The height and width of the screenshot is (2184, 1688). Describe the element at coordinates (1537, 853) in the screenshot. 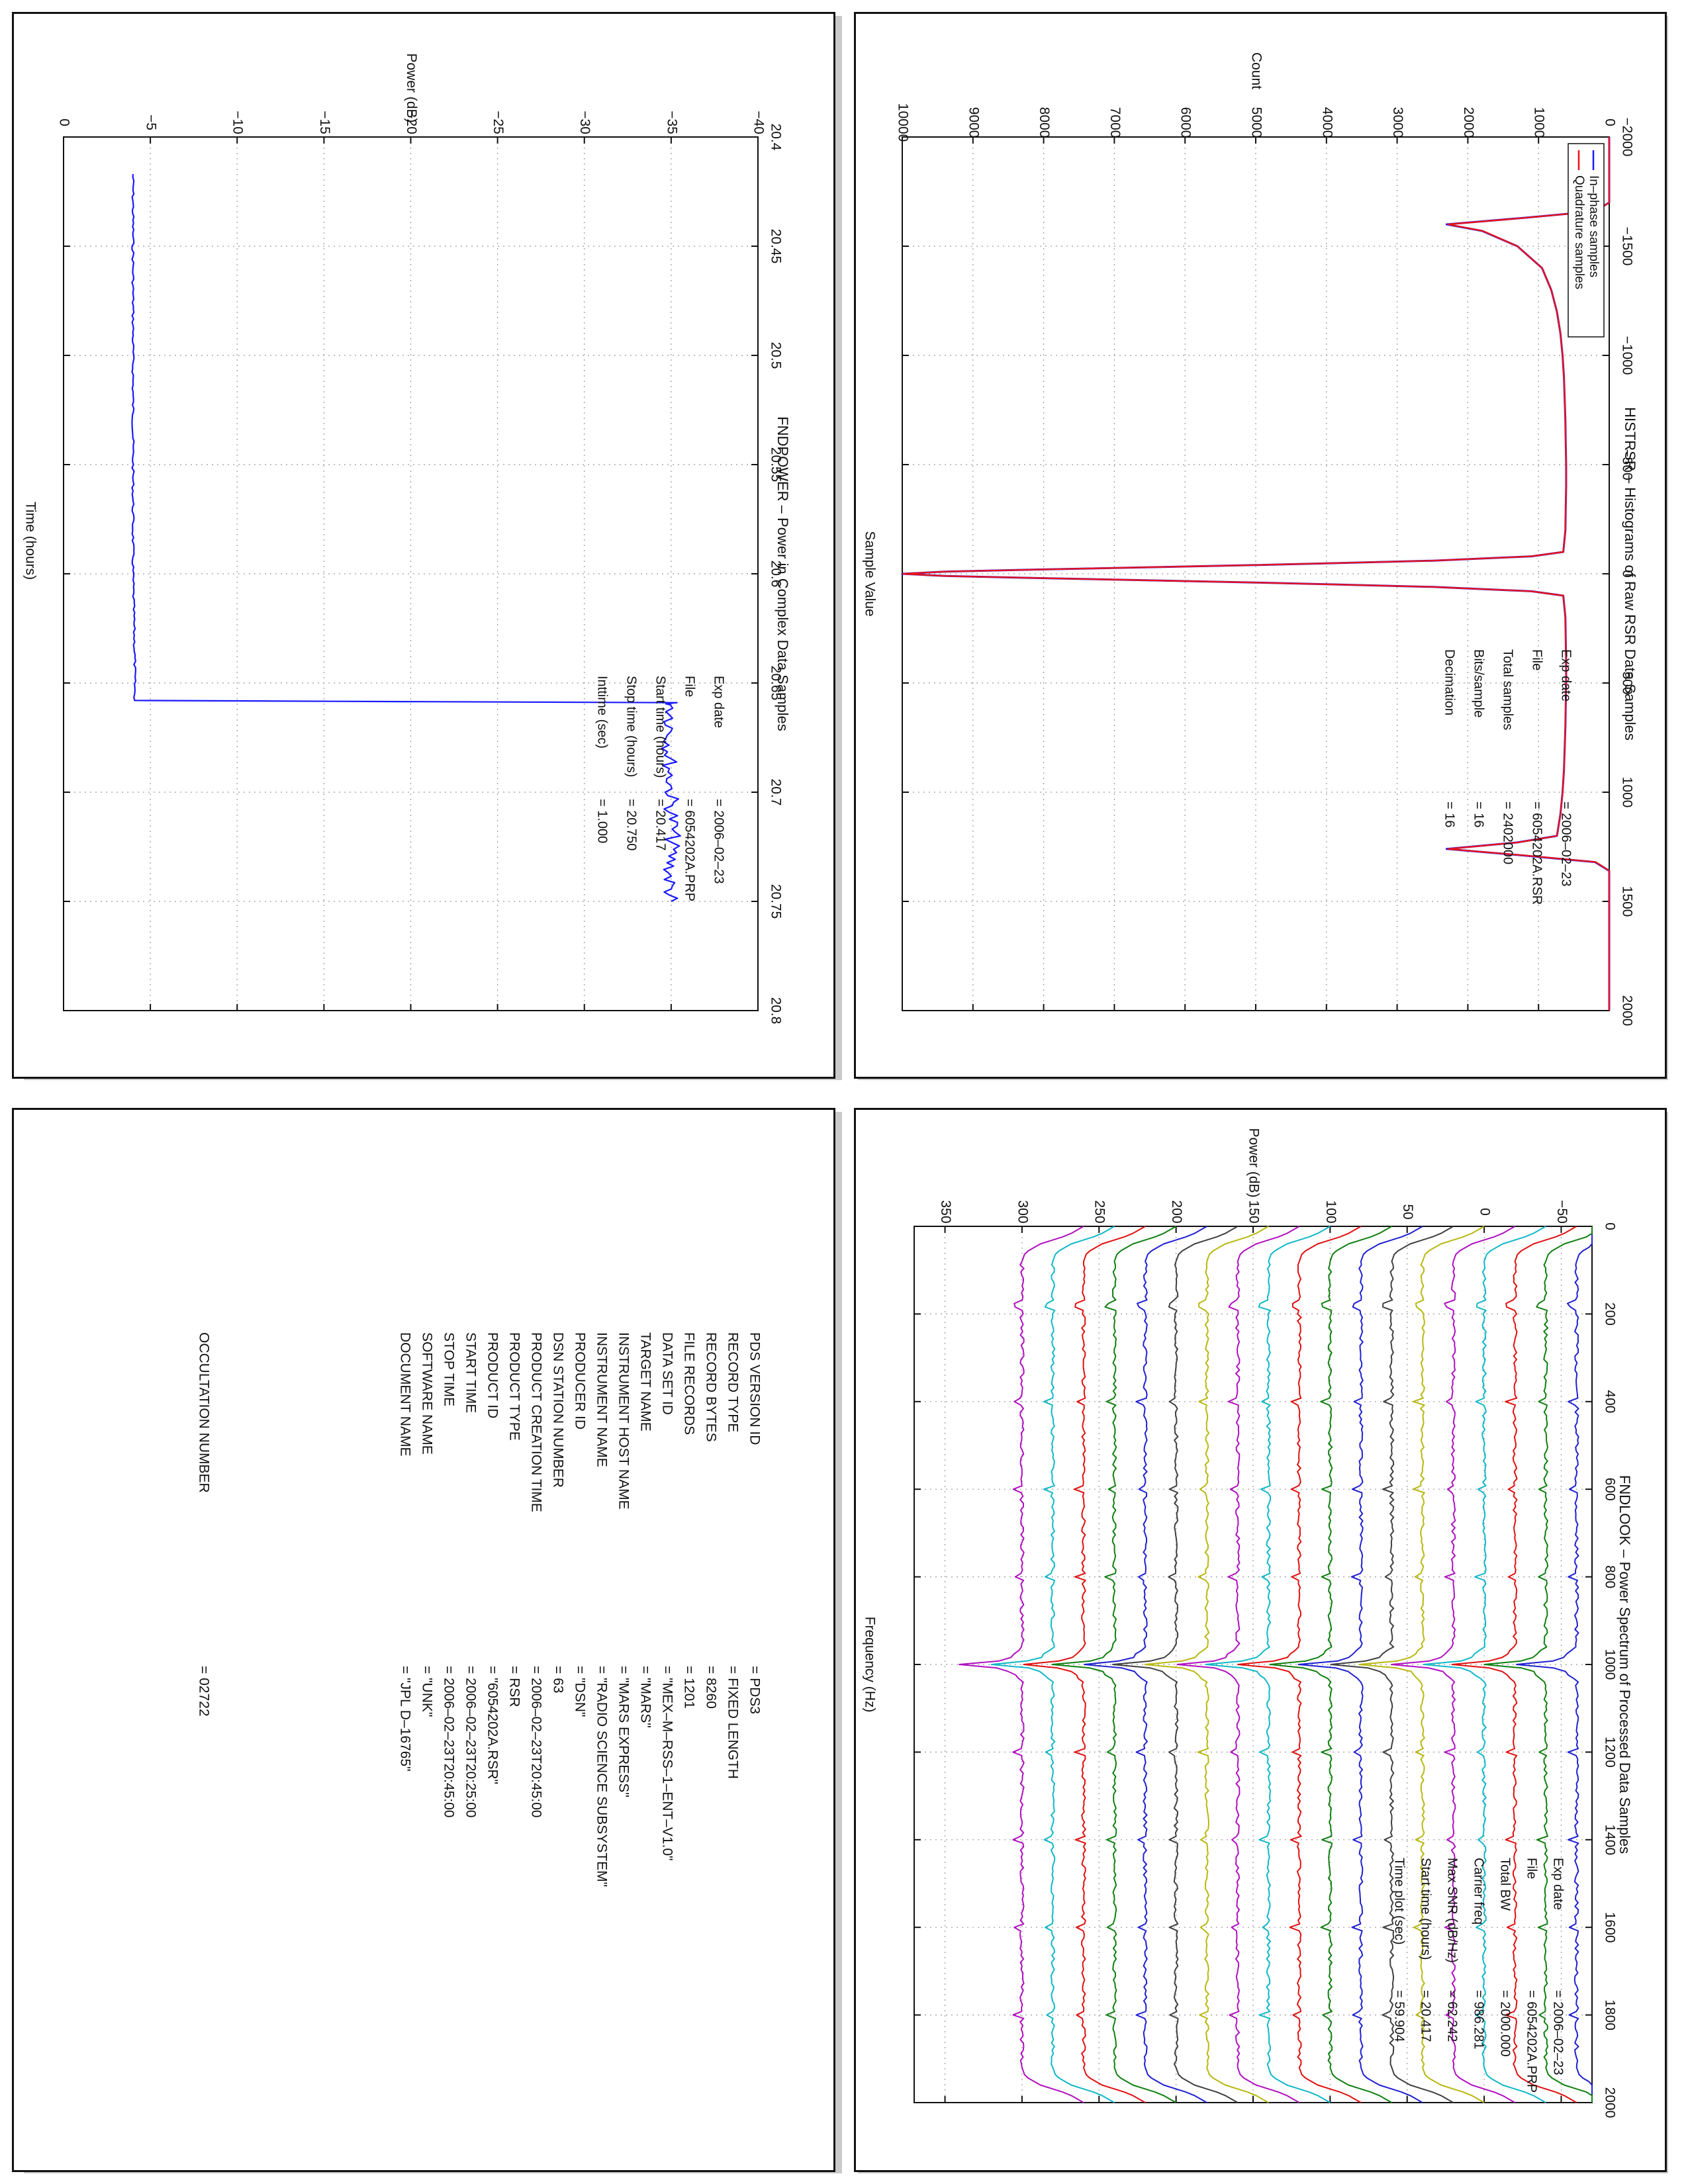

I see `histrsr-annotation-value: = 6054202A.RSR` at that location.